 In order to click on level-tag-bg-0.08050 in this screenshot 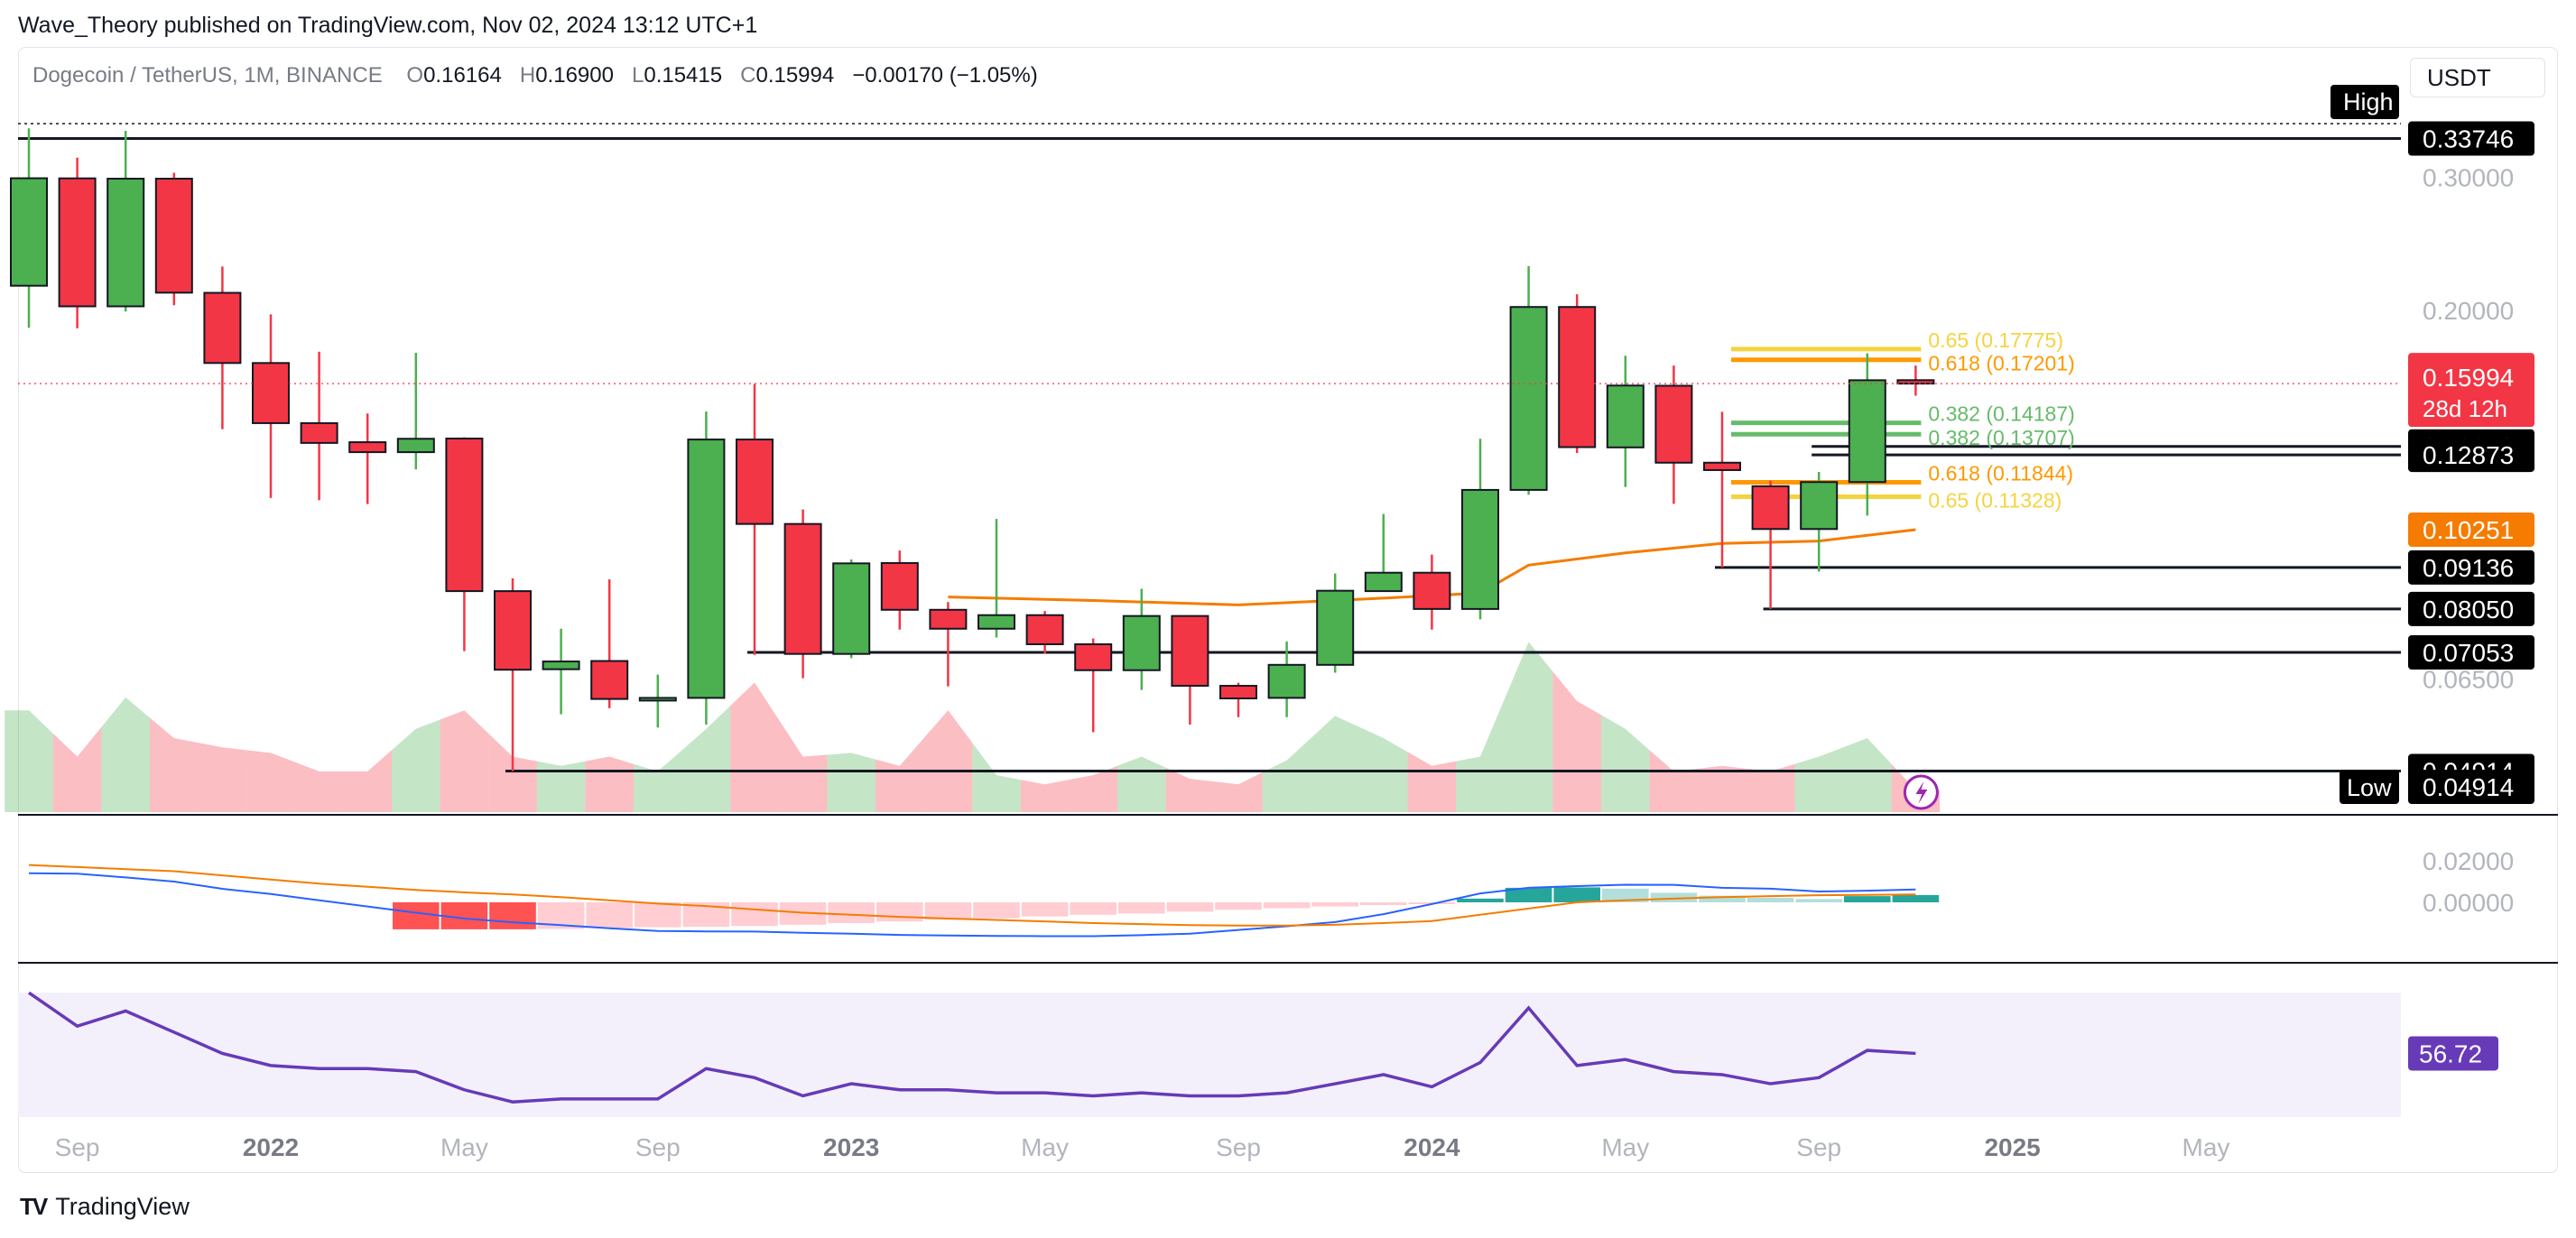, I will do `click(2471, 608)`.